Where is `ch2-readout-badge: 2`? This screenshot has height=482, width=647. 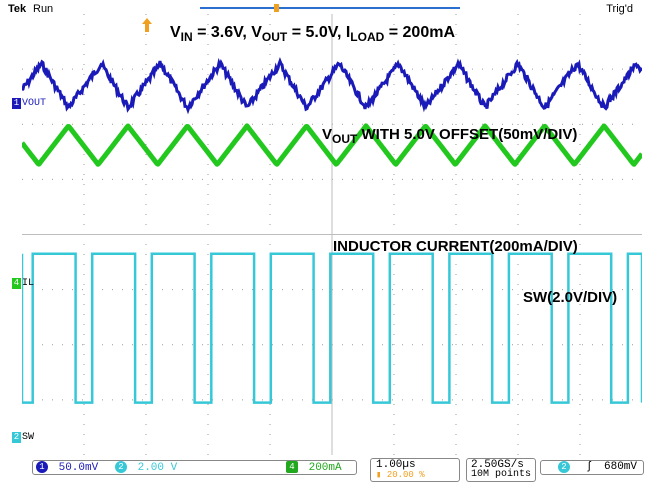
ch2-readout-badge: 2 is located at coordinates (121, 467).